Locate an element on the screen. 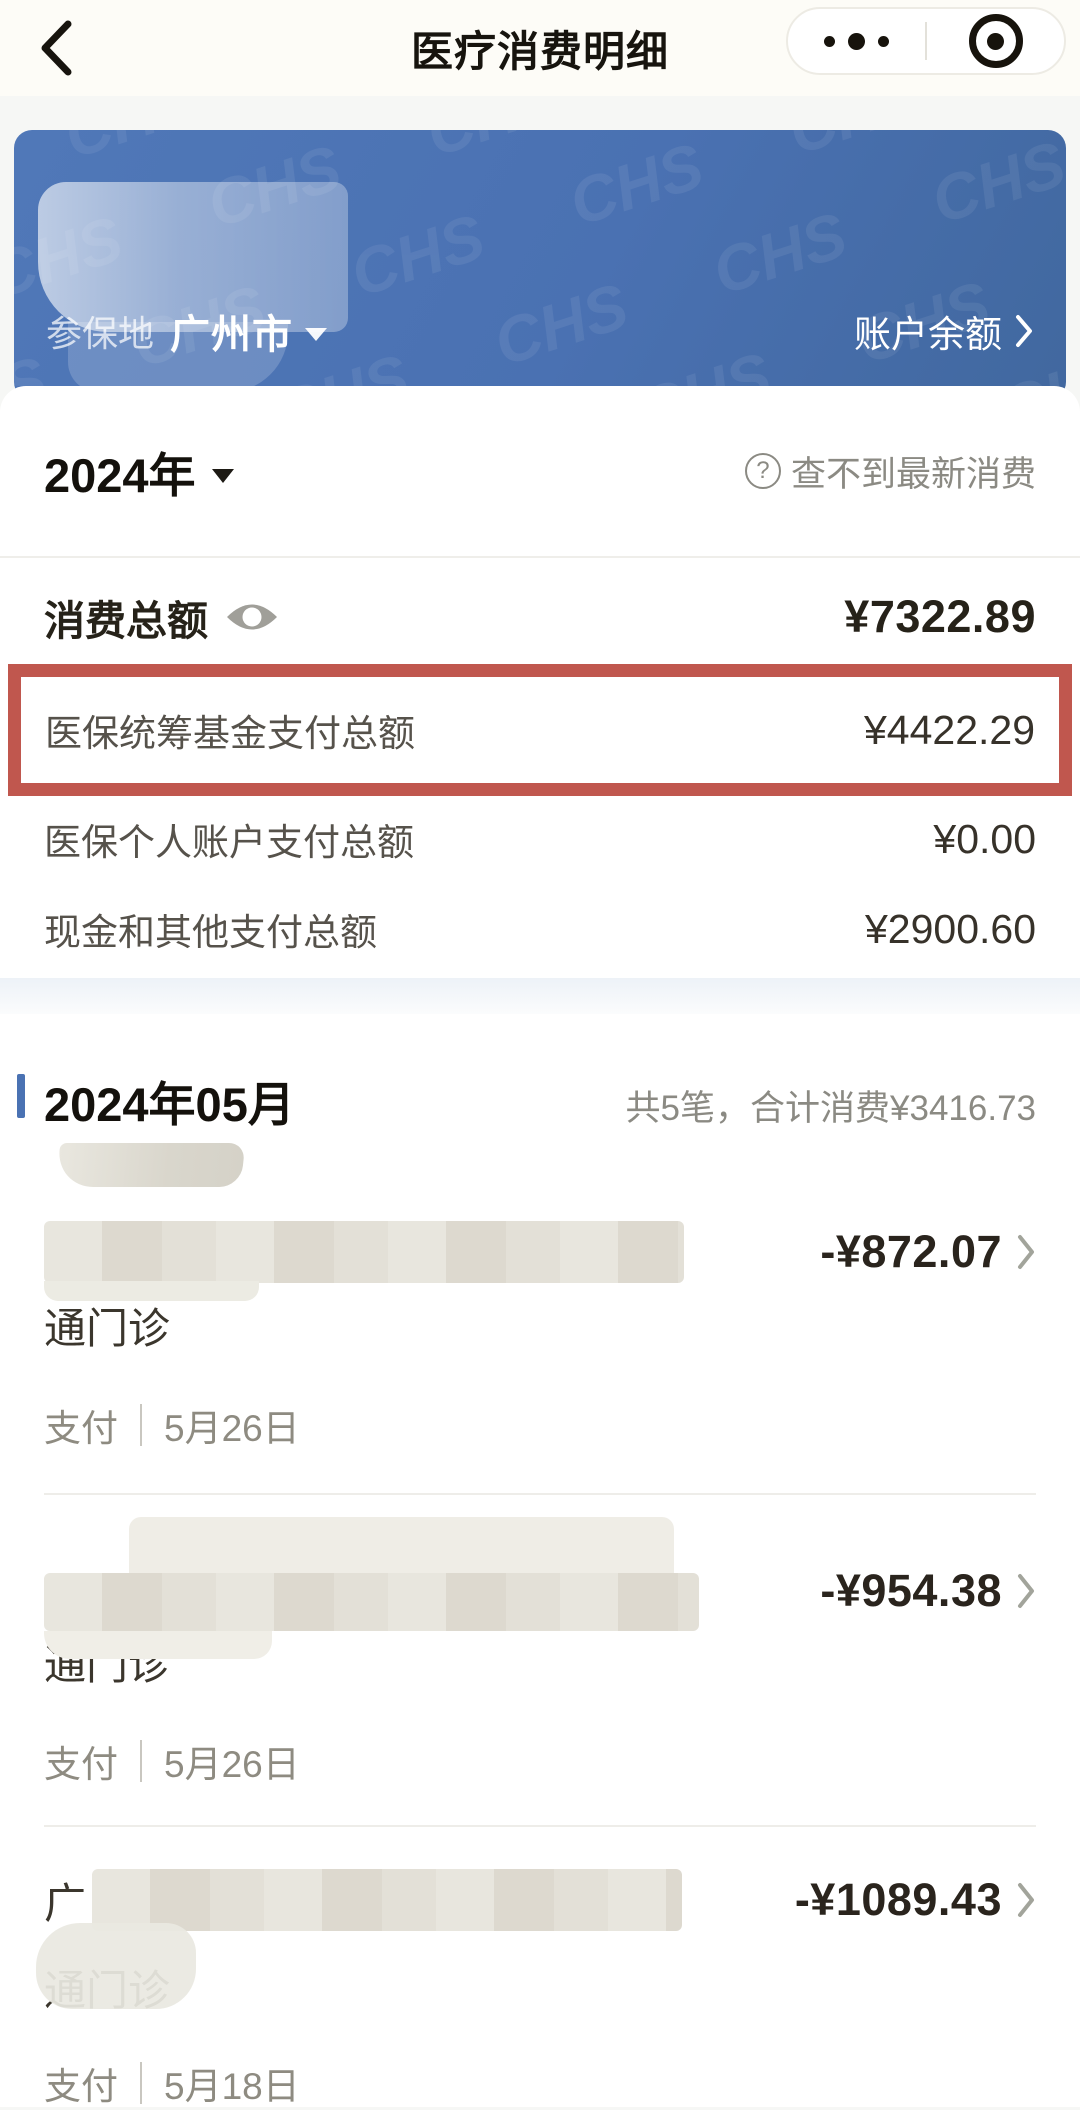 This screenshot has height=2110, width=1080. item-name-line2: 通门诊 is located at coordinates (107, 1328).